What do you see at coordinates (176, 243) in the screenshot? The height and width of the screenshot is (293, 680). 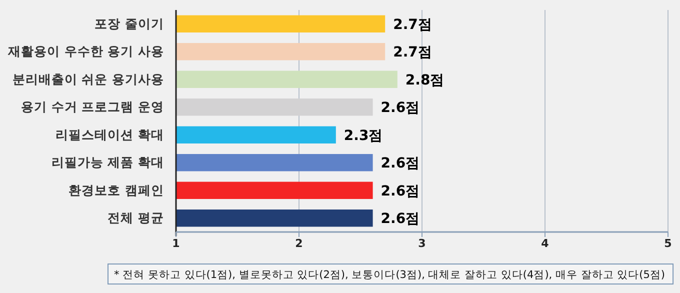 I see `x-tick-label: 1` at bounding box center [176, 243].